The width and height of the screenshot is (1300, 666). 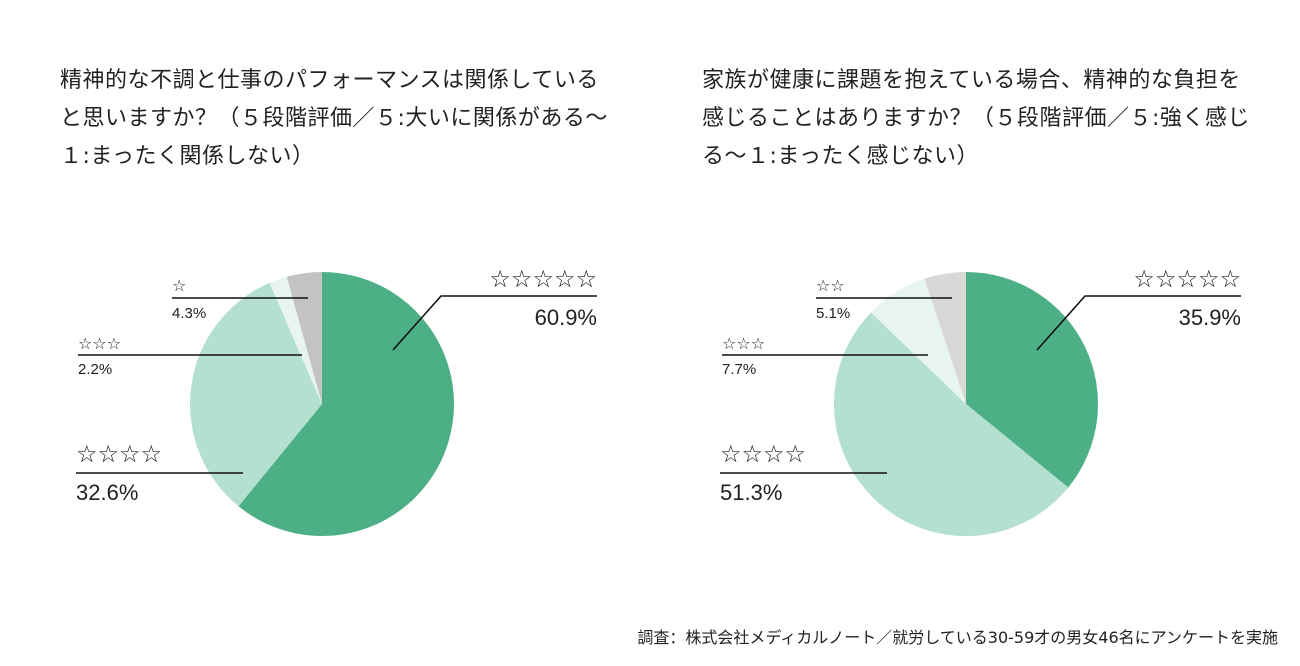 I want to click on slice-value-4: 5.1%, so click(x=833, y=313).